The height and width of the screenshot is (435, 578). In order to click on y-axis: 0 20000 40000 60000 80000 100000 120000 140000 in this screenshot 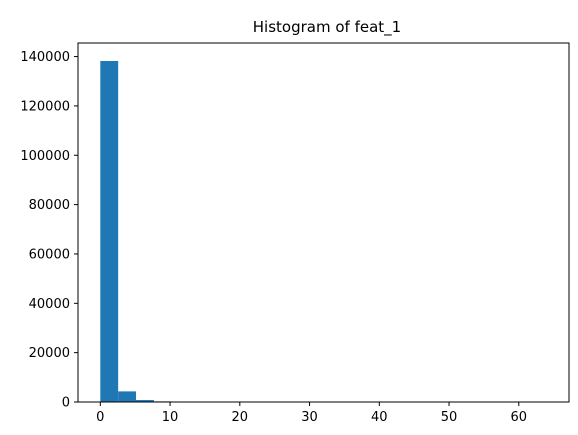, I will do `click(49, 230)`.